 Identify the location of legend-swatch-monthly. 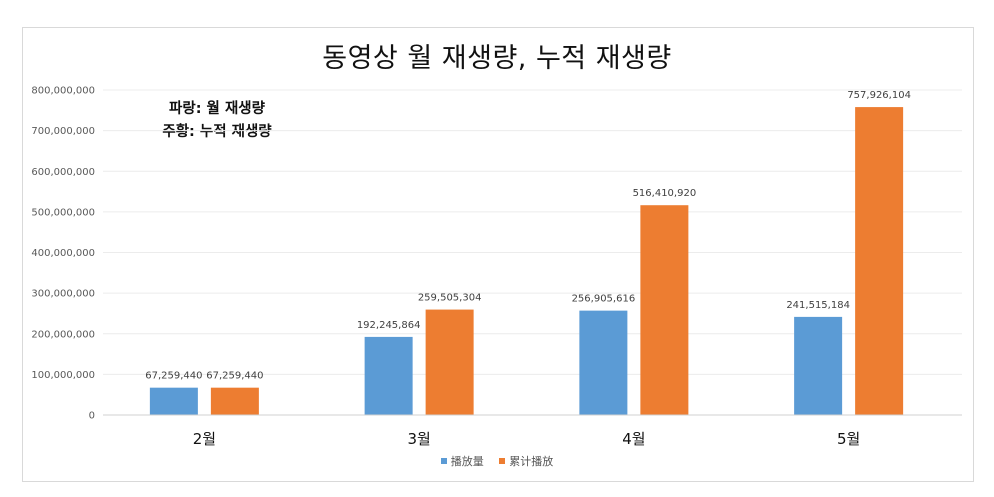
(443, 461).